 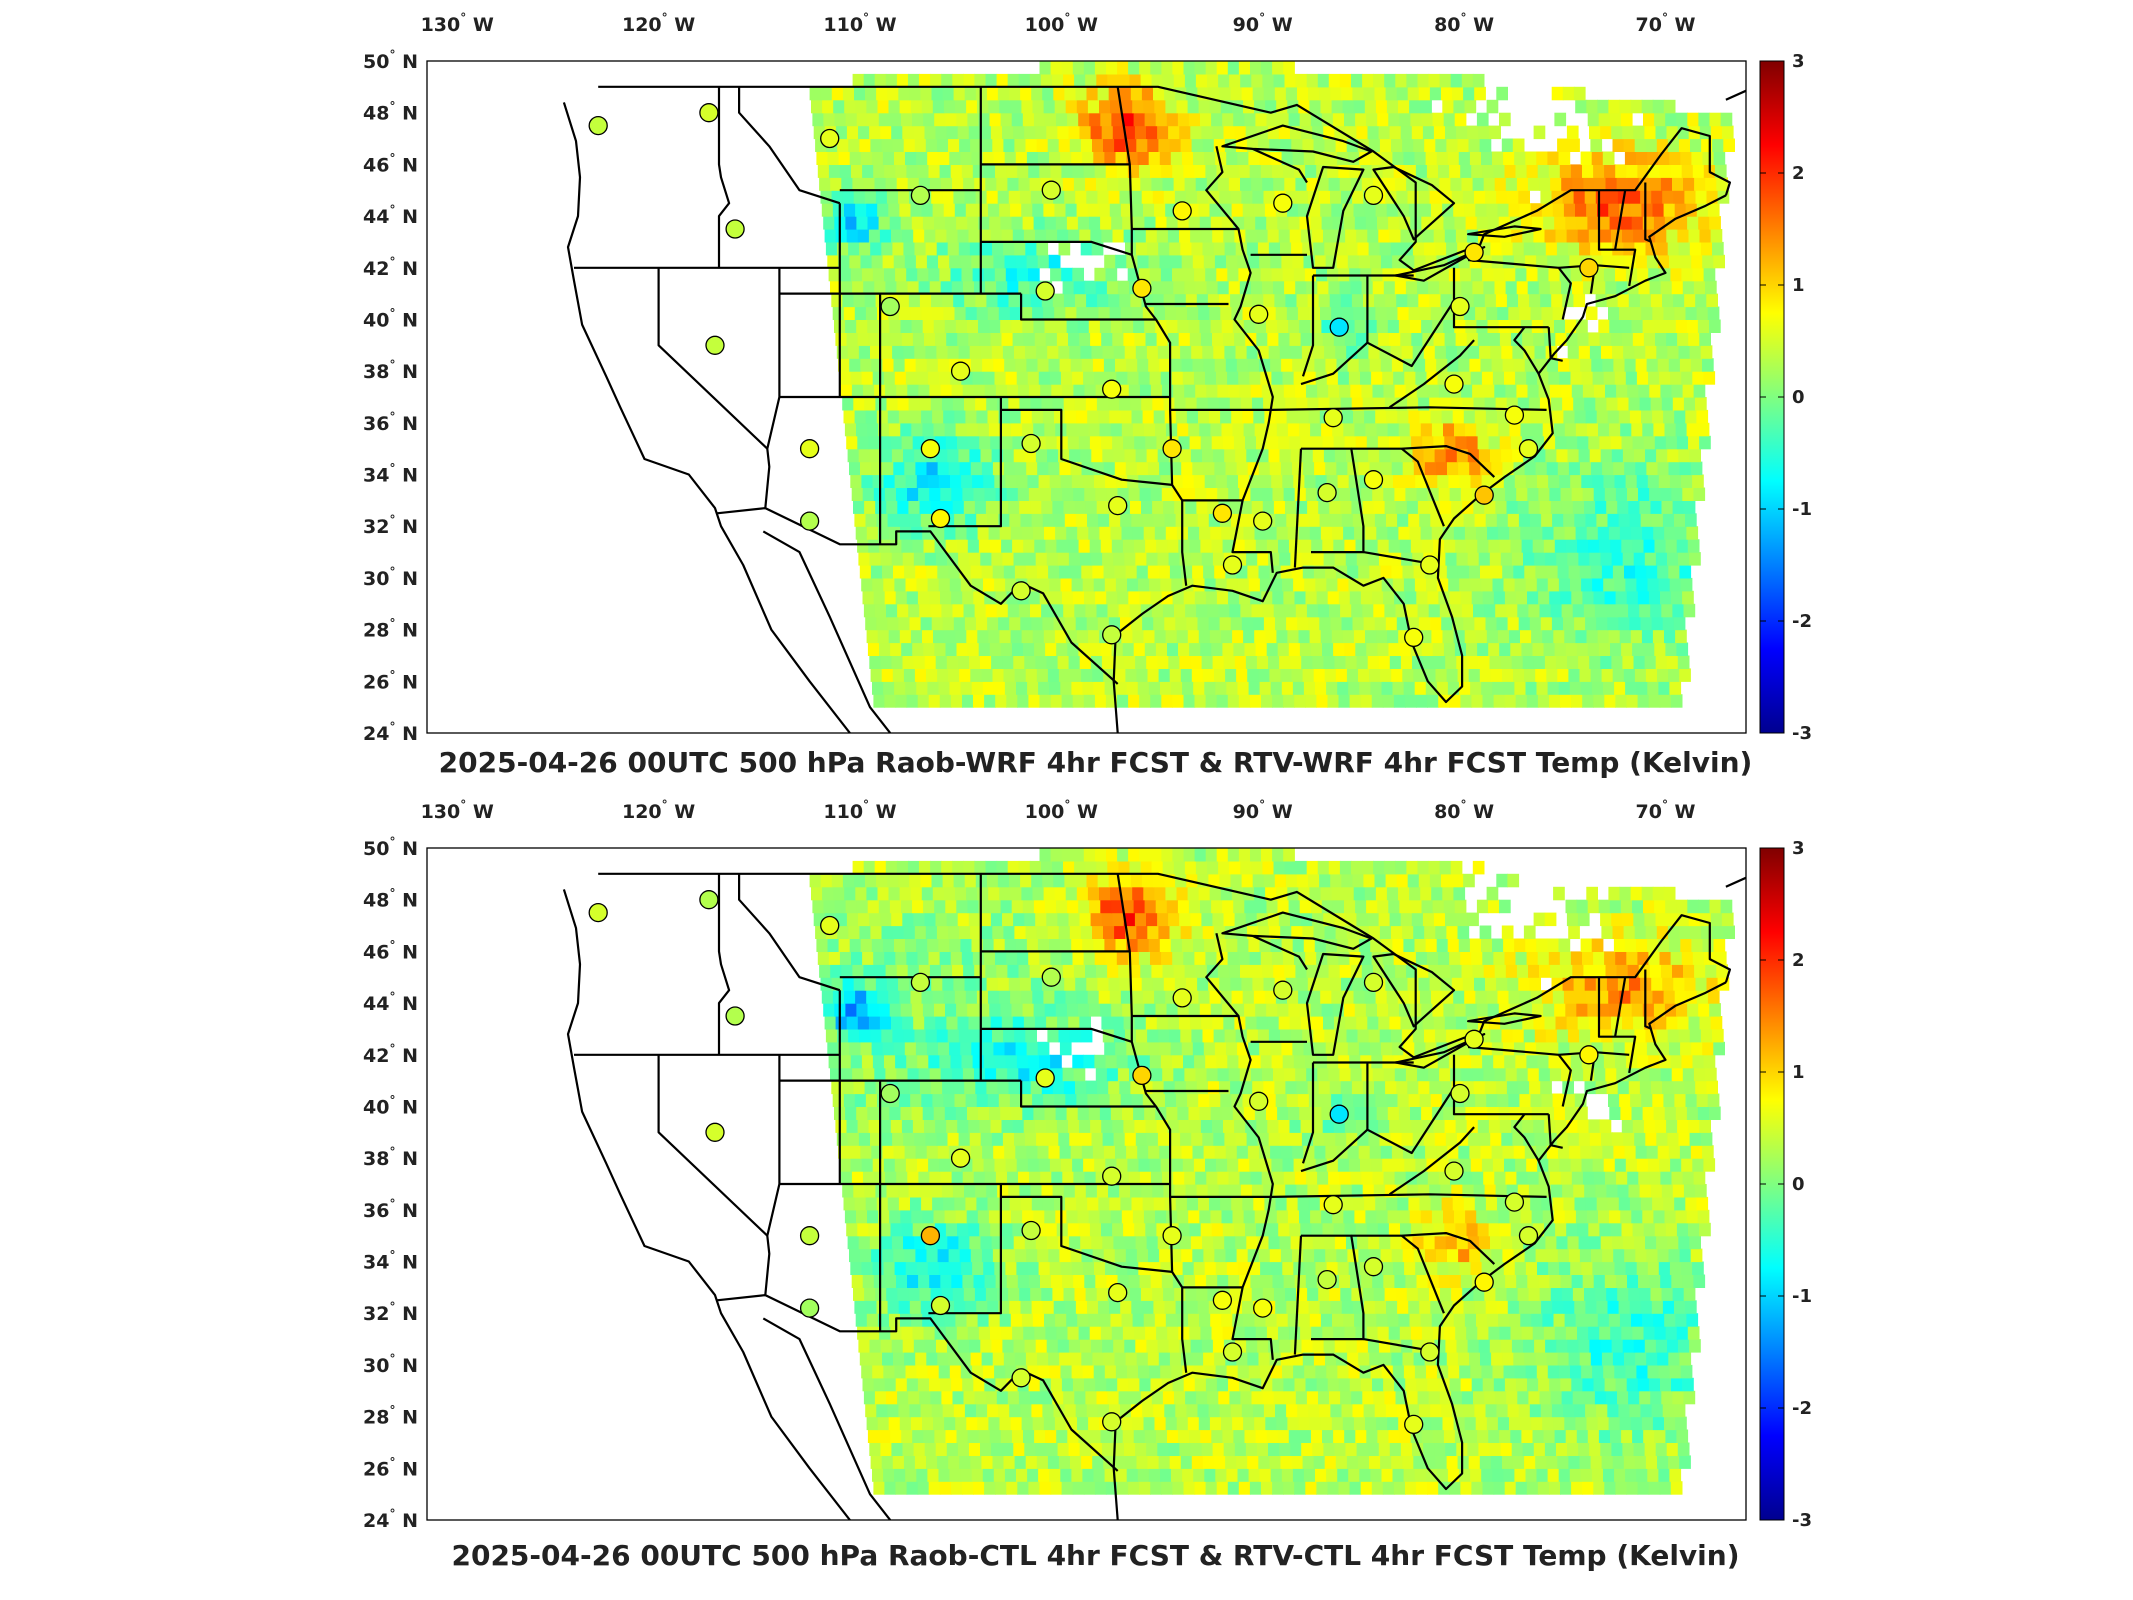 I want to click on station-marker, so click(x=735, y=229).